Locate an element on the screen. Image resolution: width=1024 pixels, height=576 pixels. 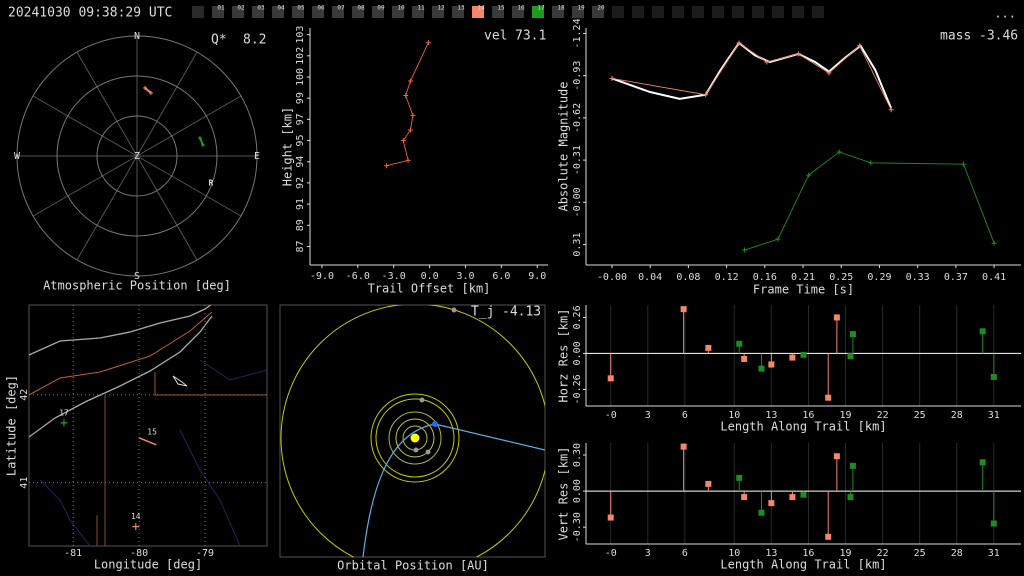
y-tick-label: 41 is located at coordinates (24, 483).